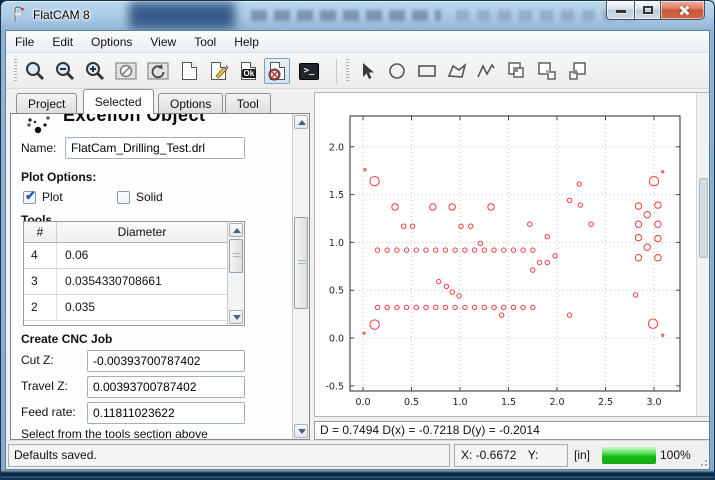  I want to click on plot-scrollbar-thumb, so click(703, 218).